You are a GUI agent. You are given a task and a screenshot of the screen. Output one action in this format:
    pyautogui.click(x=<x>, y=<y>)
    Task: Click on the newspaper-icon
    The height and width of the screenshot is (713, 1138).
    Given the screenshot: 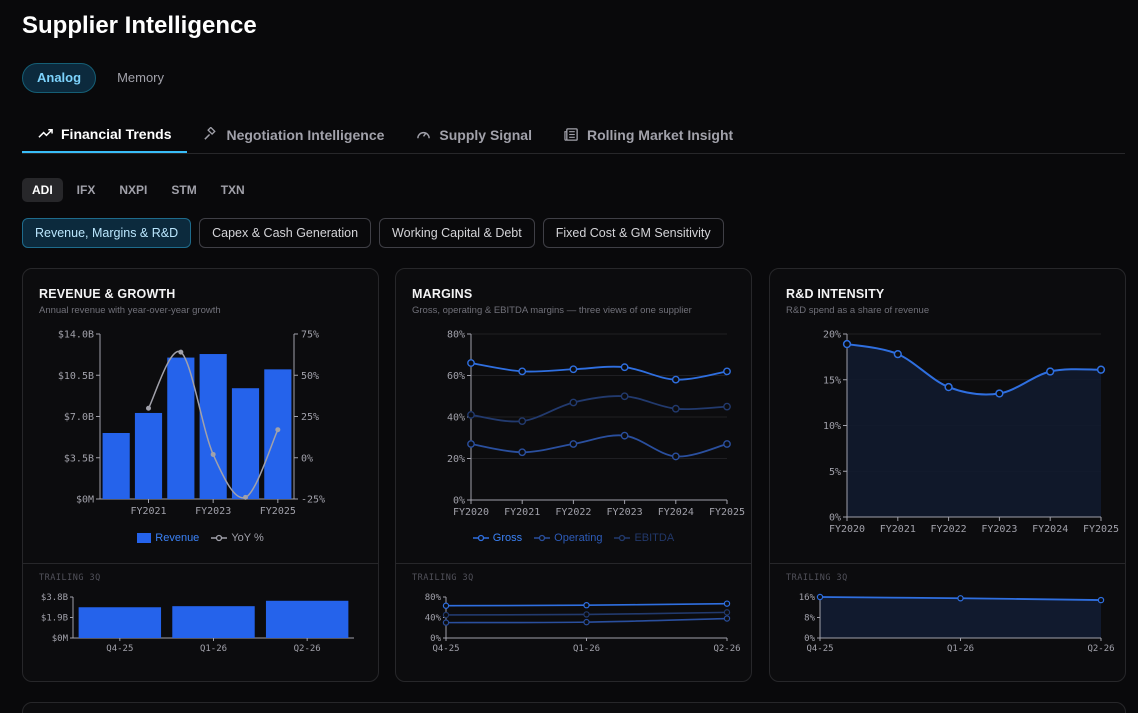 What is the action you would take?
    pyautogui.click(x=571, y=134)
    